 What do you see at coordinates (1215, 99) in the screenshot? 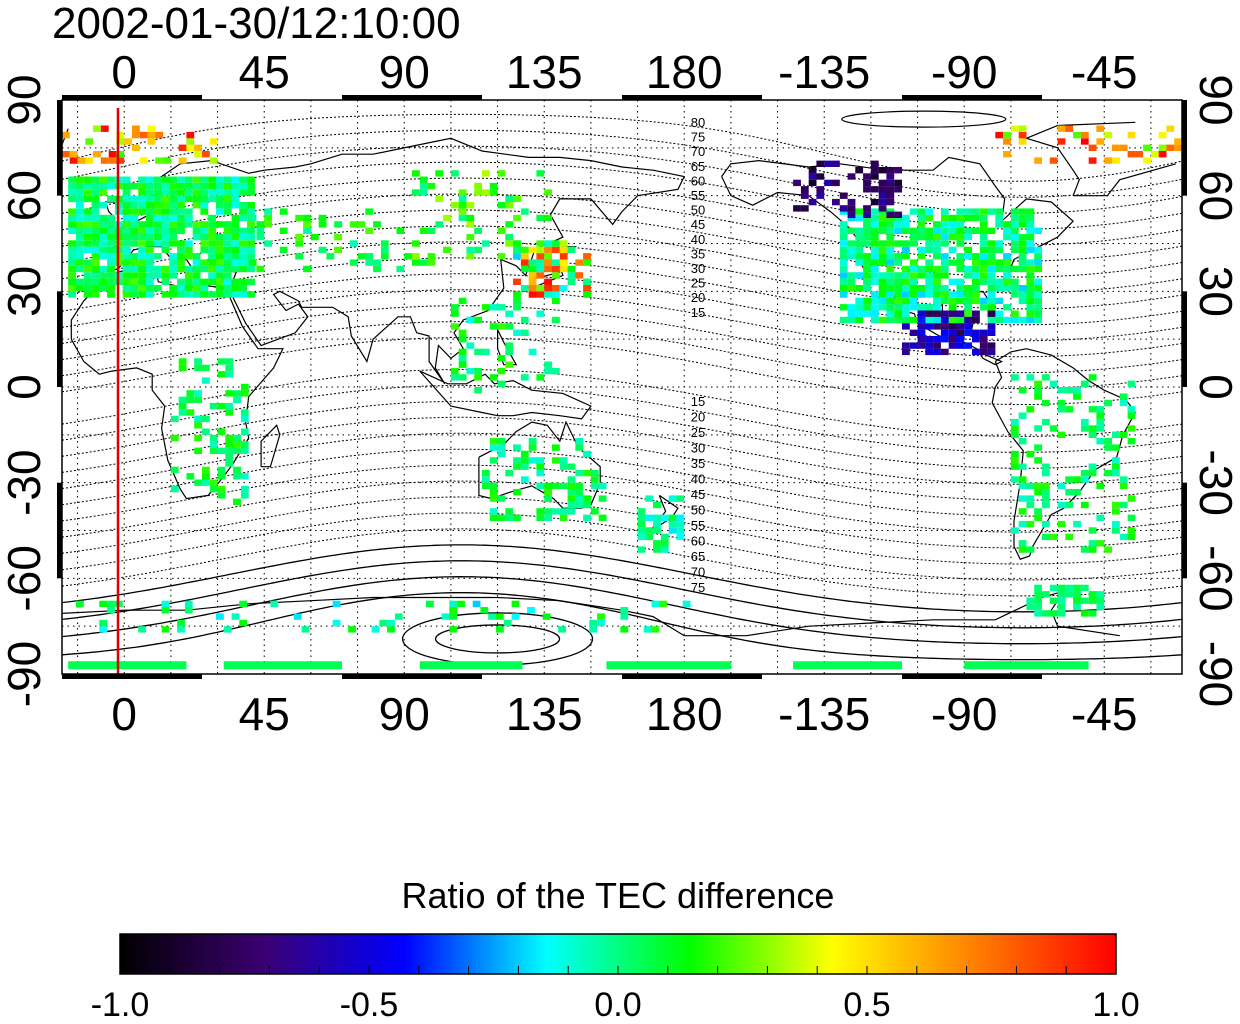
I see `right-lat-tick-label: 90` at bounding box center [1215, 99].